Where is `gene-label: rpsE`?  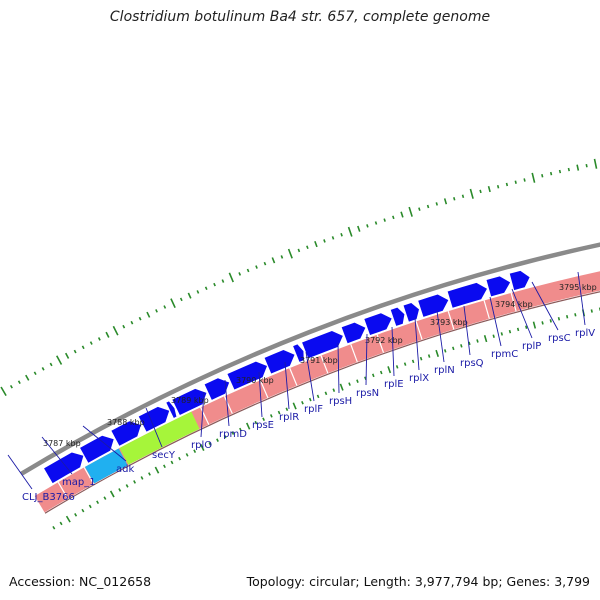 gene-label: rpsE is located at coordinates (263, 425).